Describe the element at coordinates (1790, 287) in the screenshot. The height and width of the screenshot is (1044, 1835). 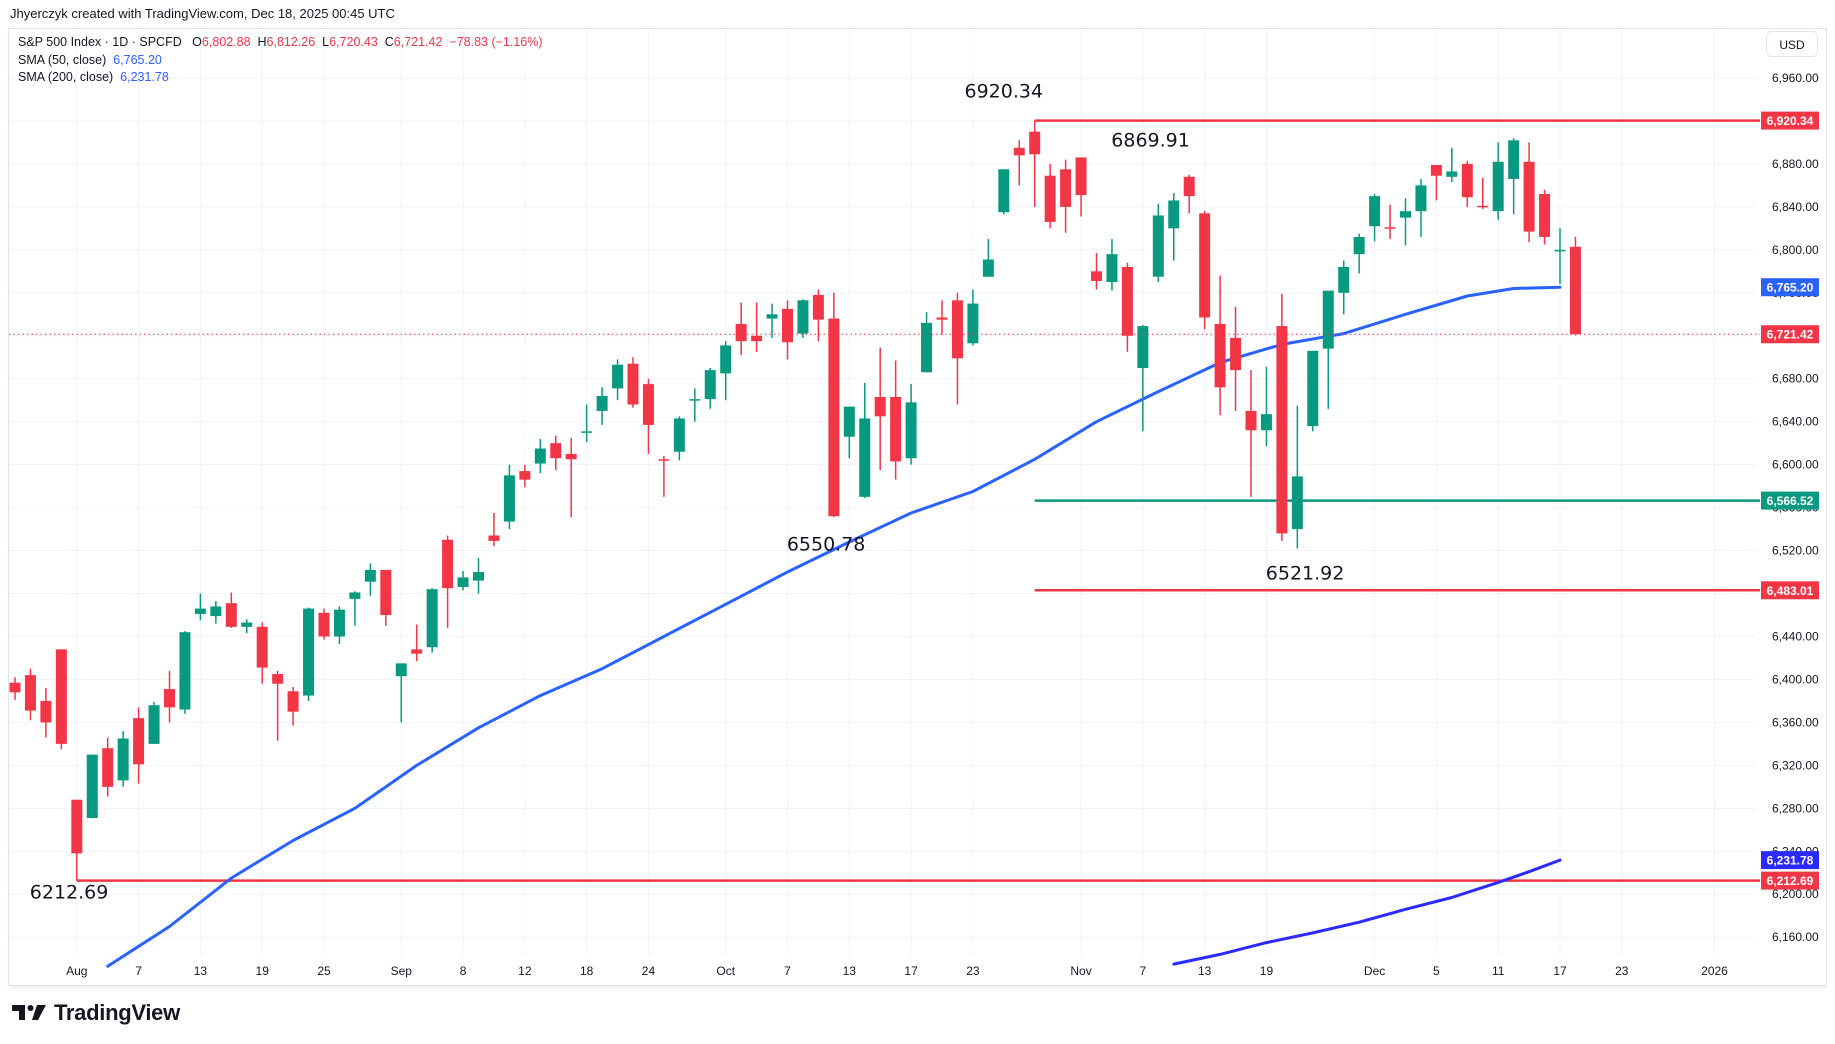
I see `price-tag: 6,765.20` at that location.